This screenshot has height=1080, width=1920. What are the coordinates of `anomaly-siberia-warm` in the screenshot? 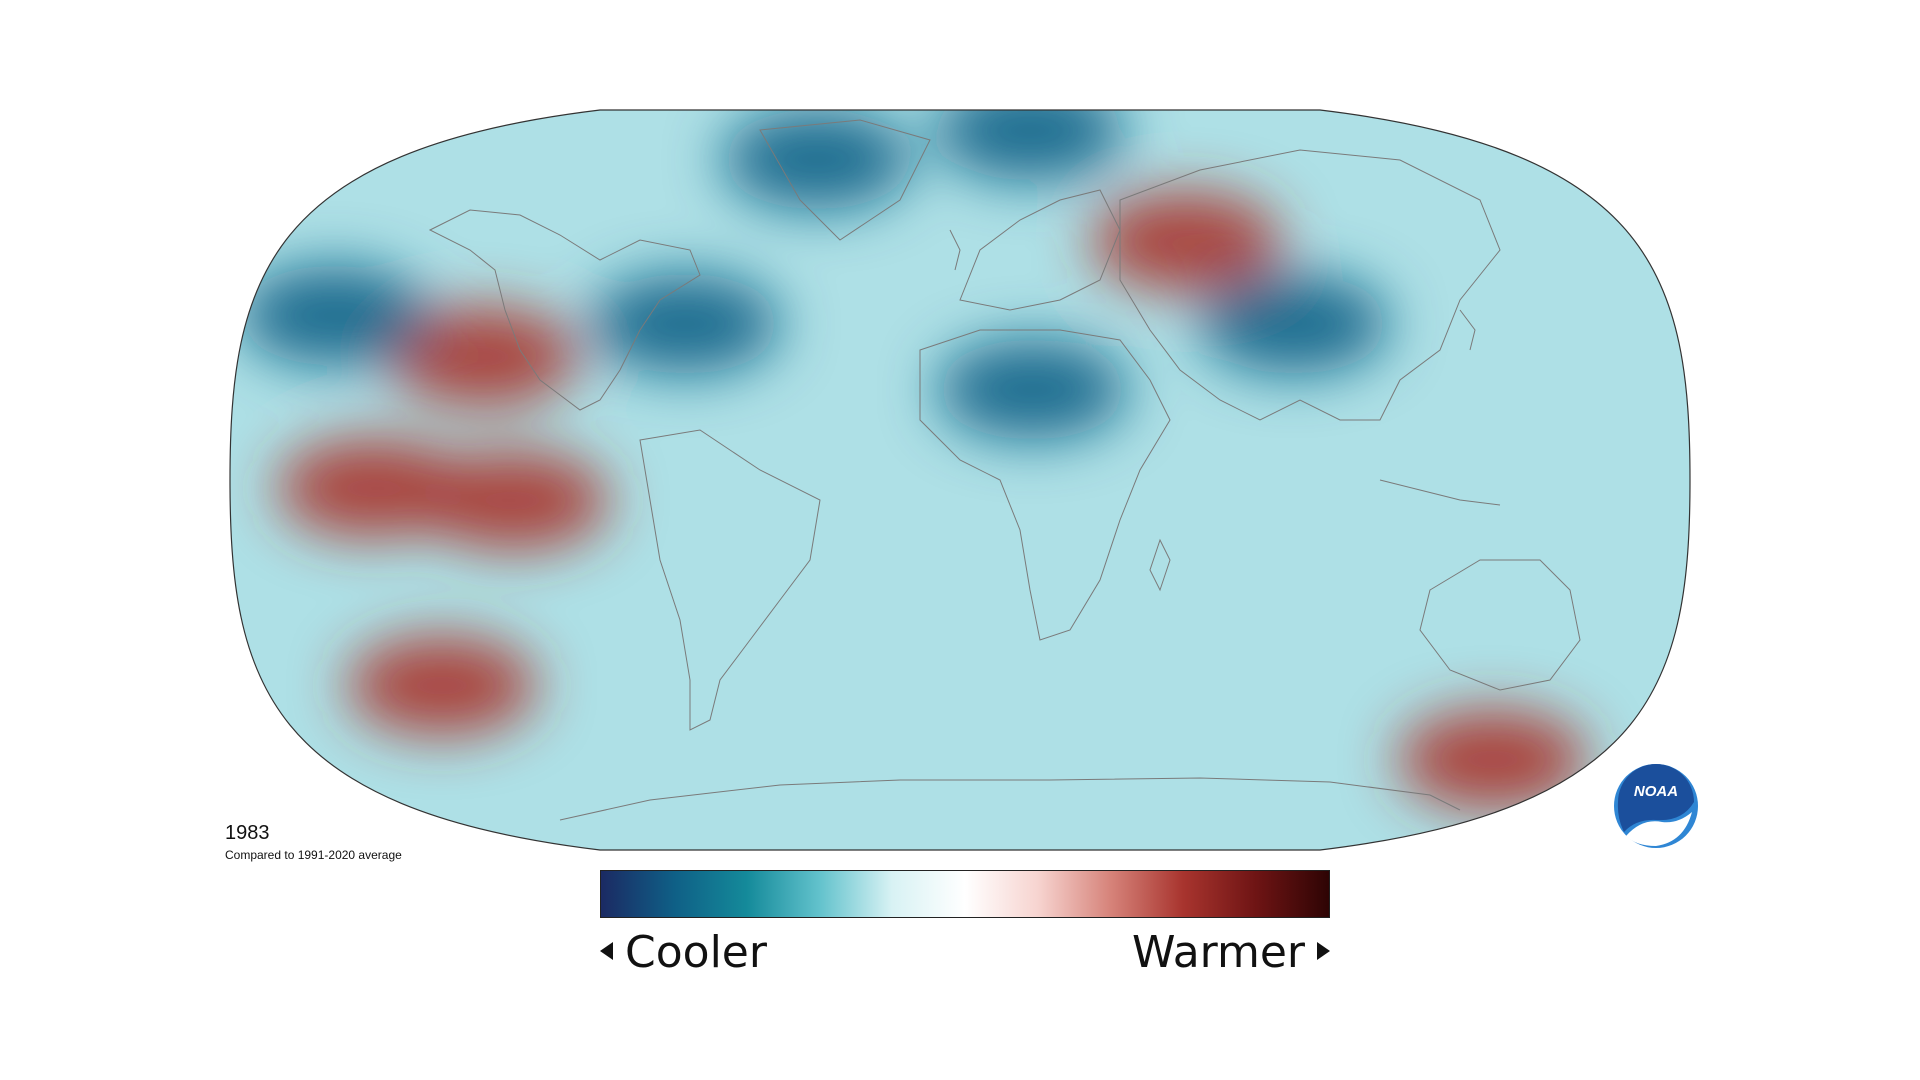 It's located at (1186, 241).